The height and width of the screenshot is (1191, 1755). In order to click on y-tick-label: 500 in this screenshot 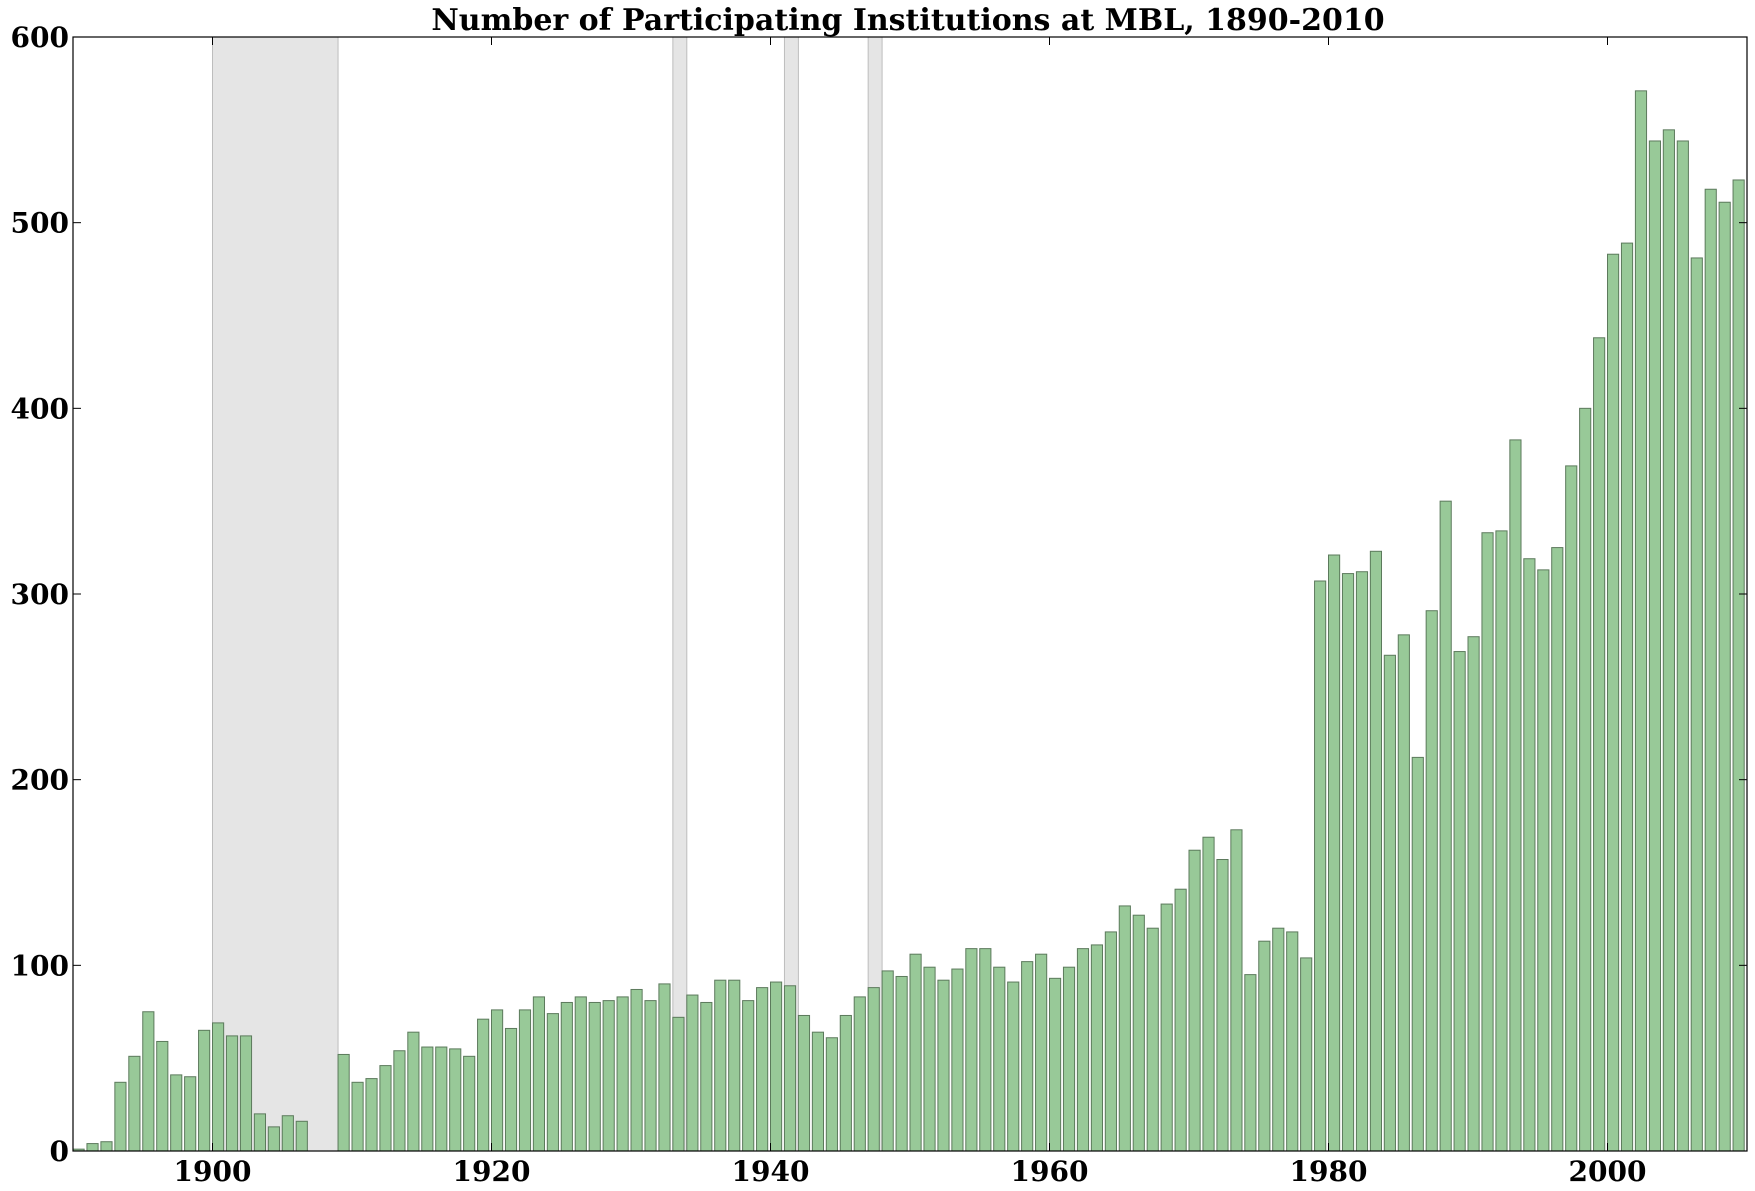, I will do `click(40, 223)`.